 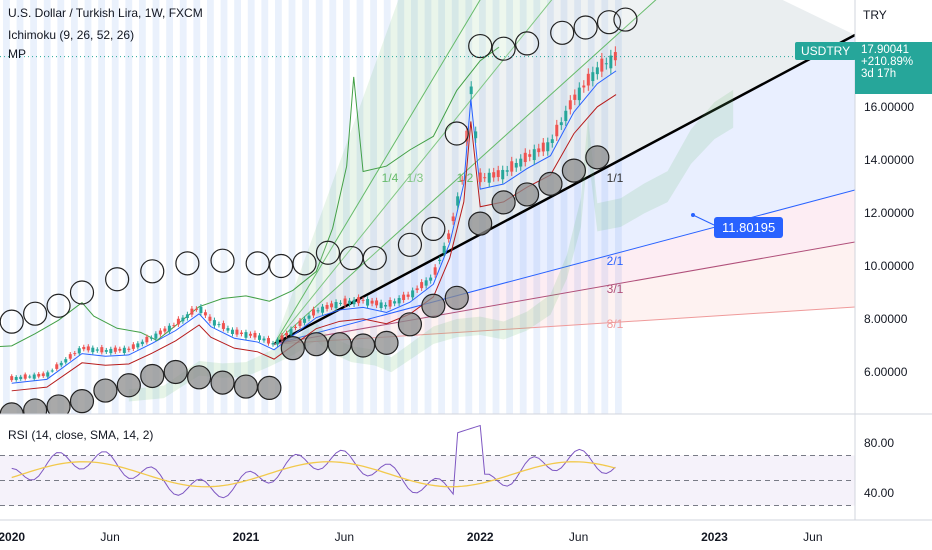 I want to click on fan-line, so click(x=377, y=172).